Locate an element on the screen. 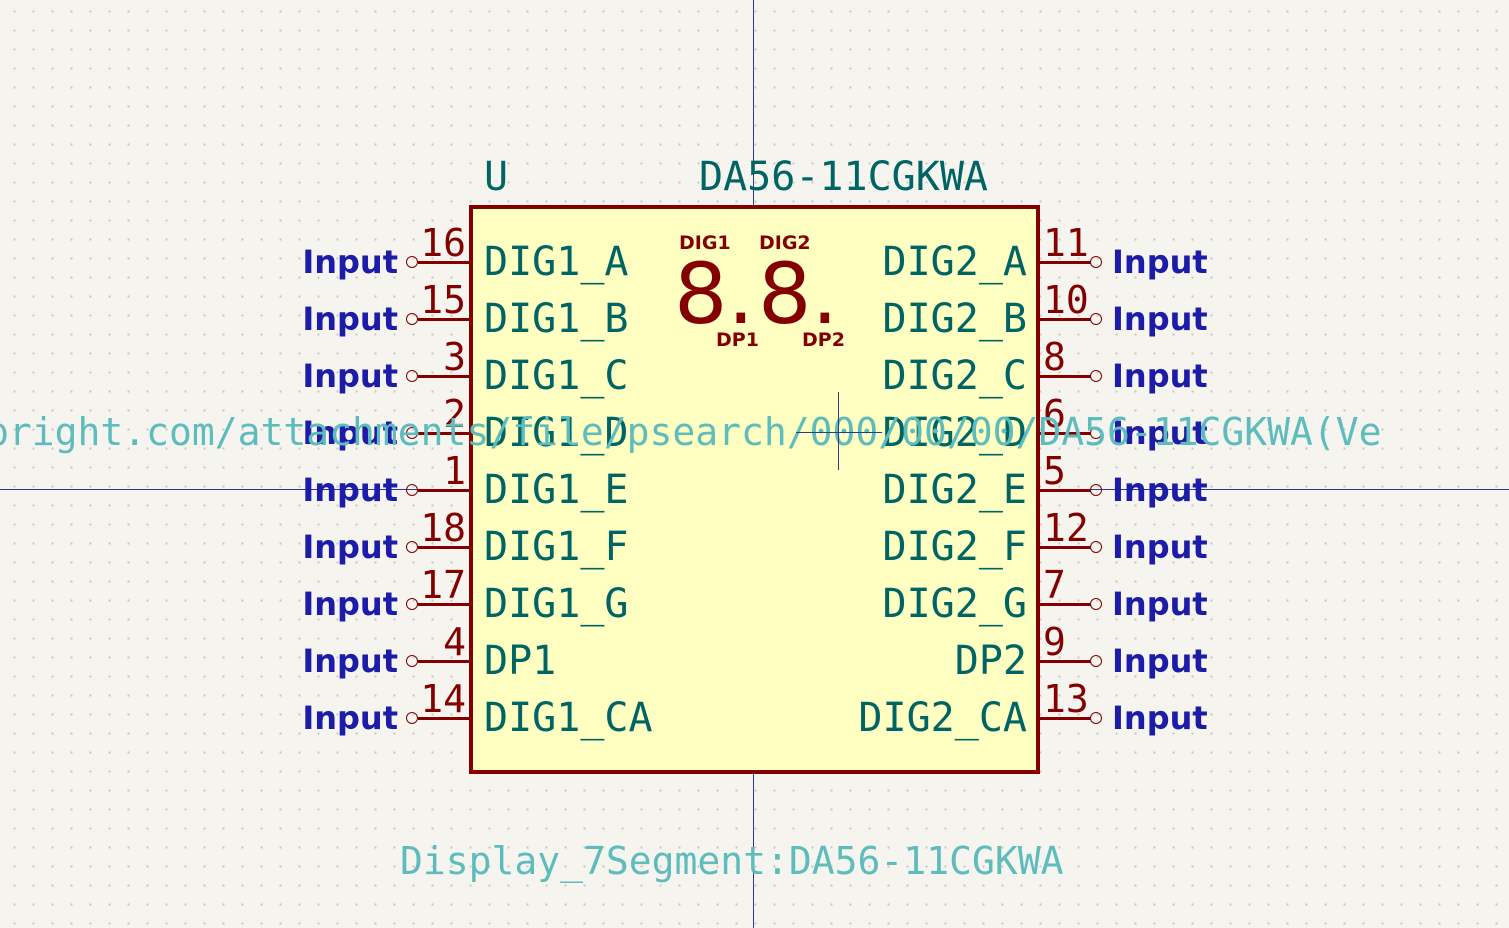 The height and width of the screenshot is (928, 1509). right-pin-12-connection-circle is located at coordinates (1096, 547).